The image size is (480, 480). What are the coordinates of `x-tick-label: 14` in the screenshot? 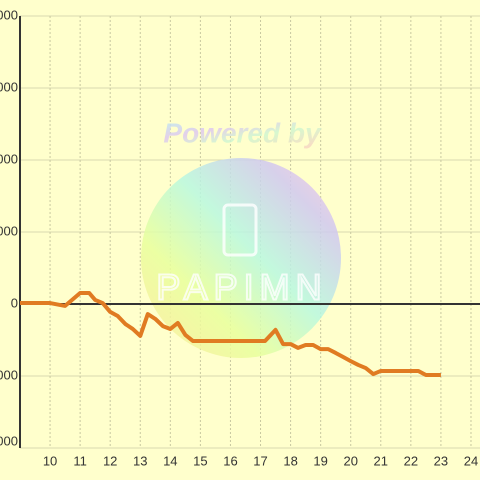 It's located at (170, 460).